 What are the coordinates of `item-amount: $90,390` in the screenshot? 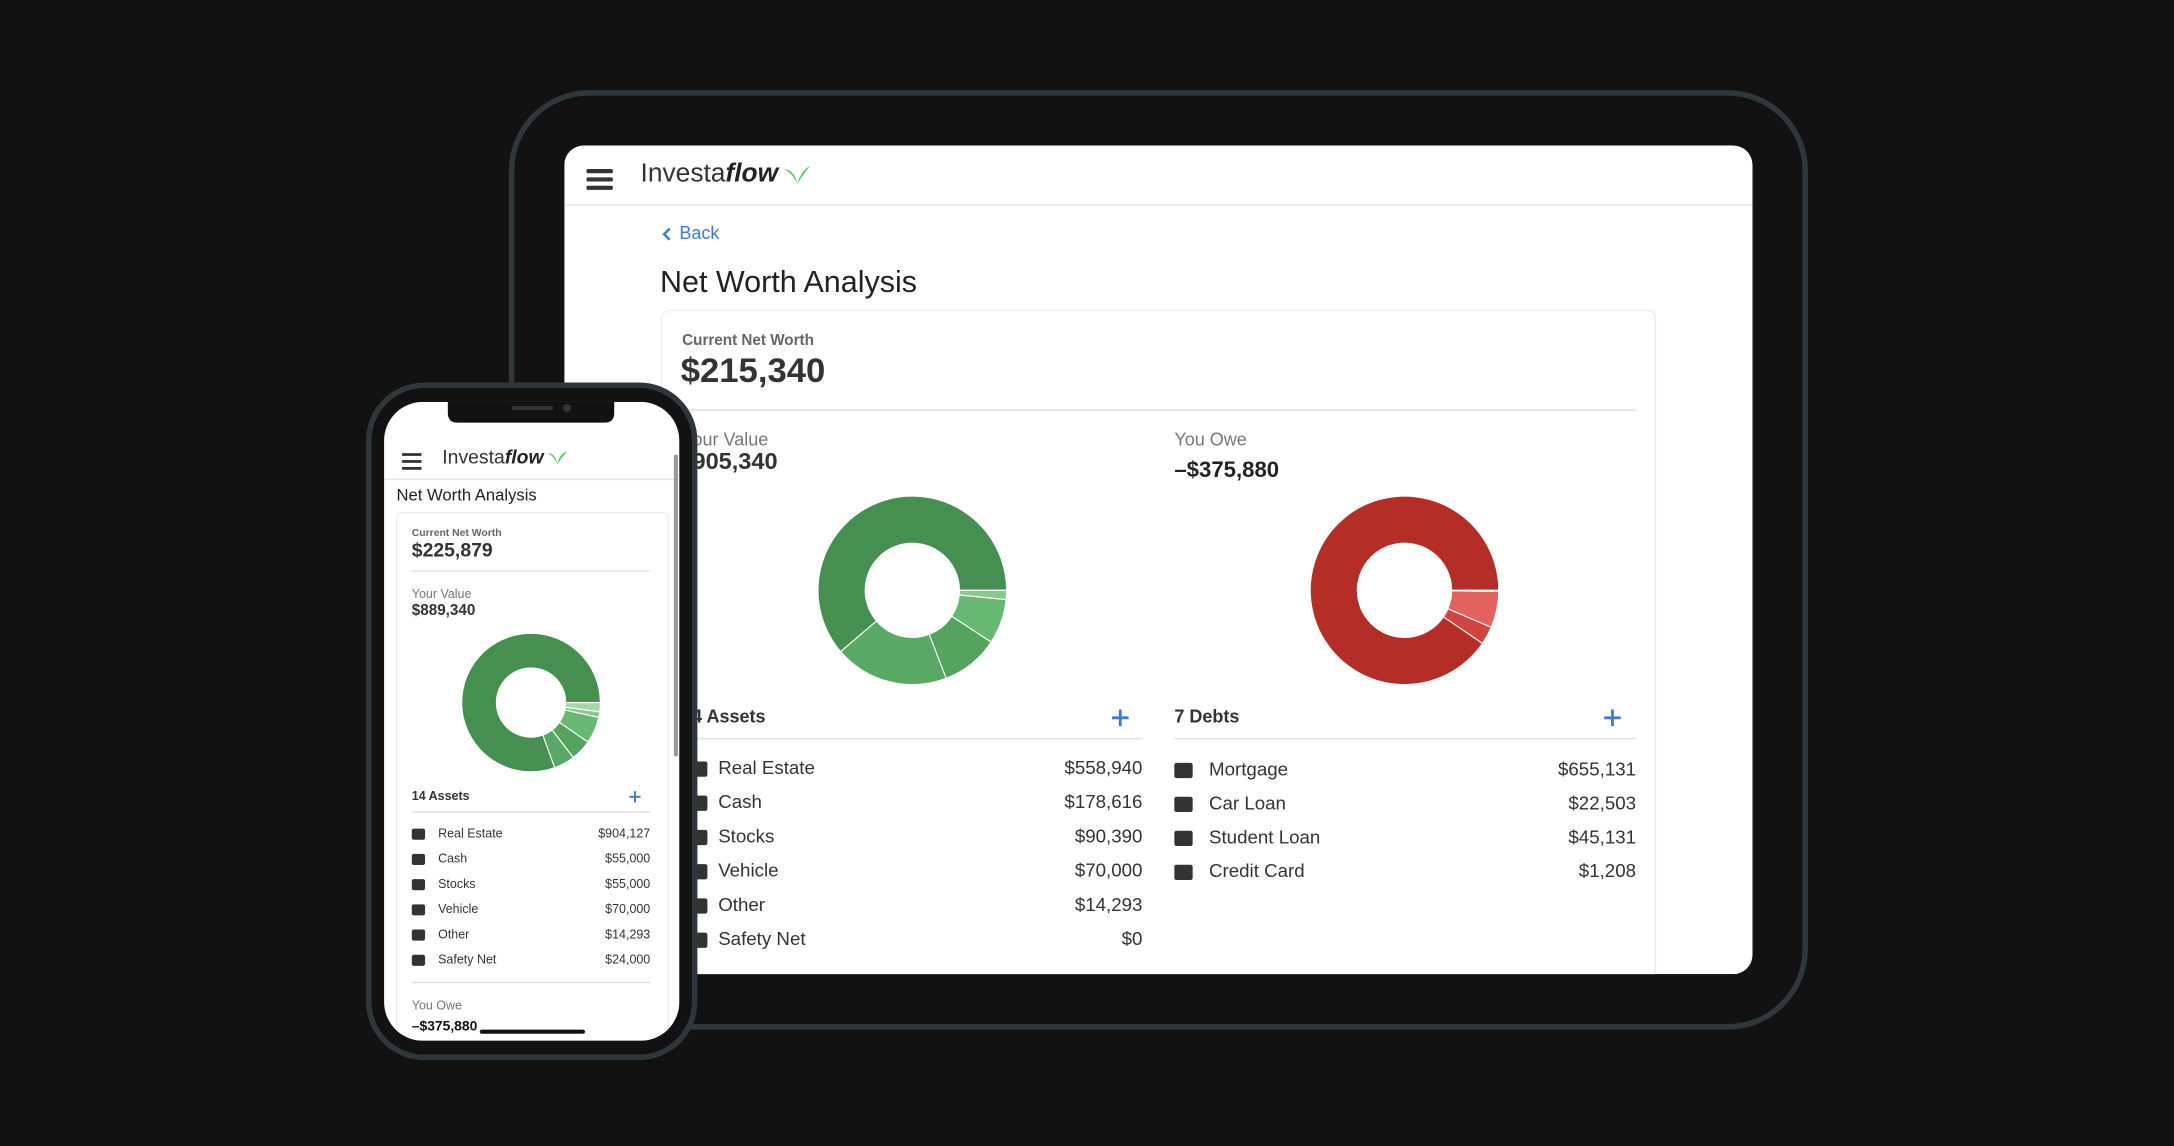 It's located at (1109, 835).